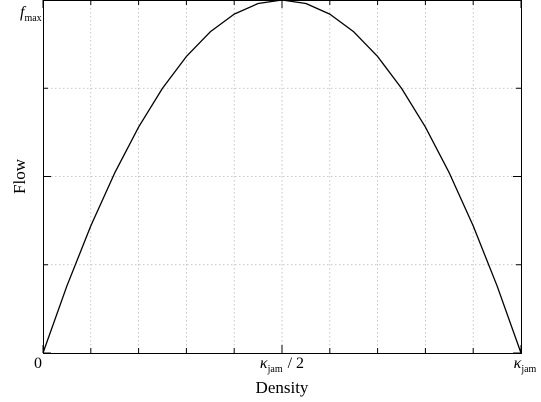 Image resolution: width=541 pixels, height=402 pixels. I want to click on x-axis-label: Density, so click(282, 387).